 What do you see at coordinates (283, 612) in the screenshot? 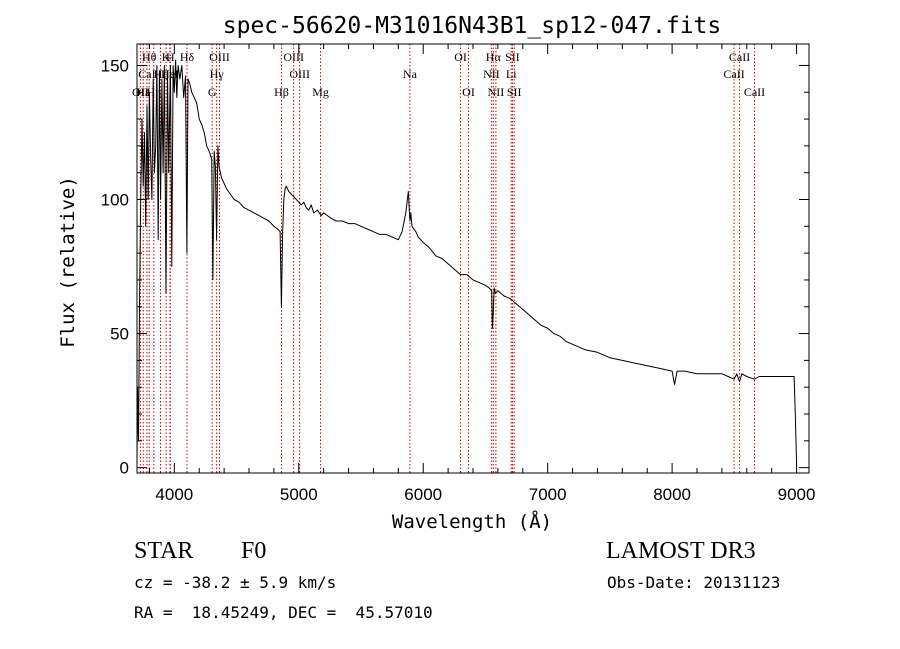
I see `coordinates-text: RA = 18.45249, DEC = 45.57010` at bounding box center [283, 612].